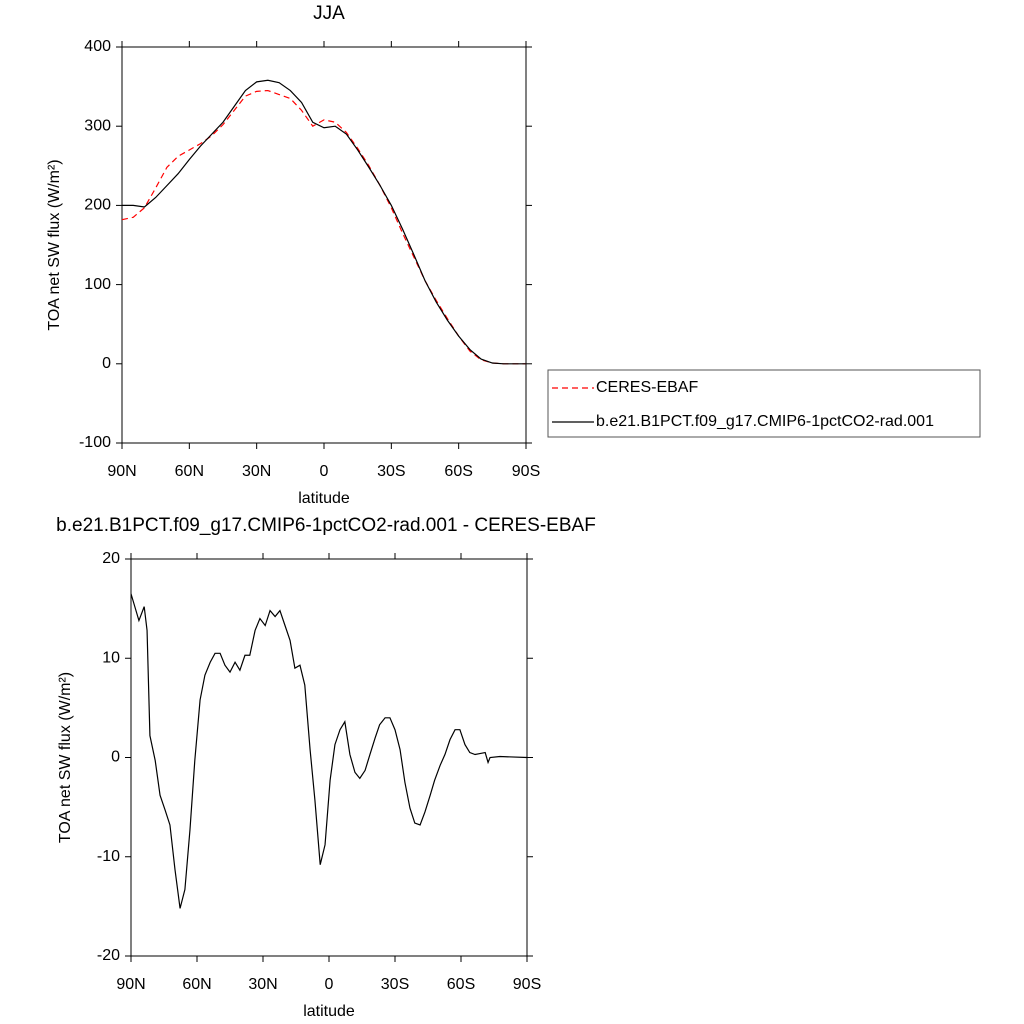 Image resolution: width=1024 pixels, height=1024 pixels. Describe the element at coordinates (647, 387) in the screenshot. I see `legend-label: CERES-EBAF` at that location.